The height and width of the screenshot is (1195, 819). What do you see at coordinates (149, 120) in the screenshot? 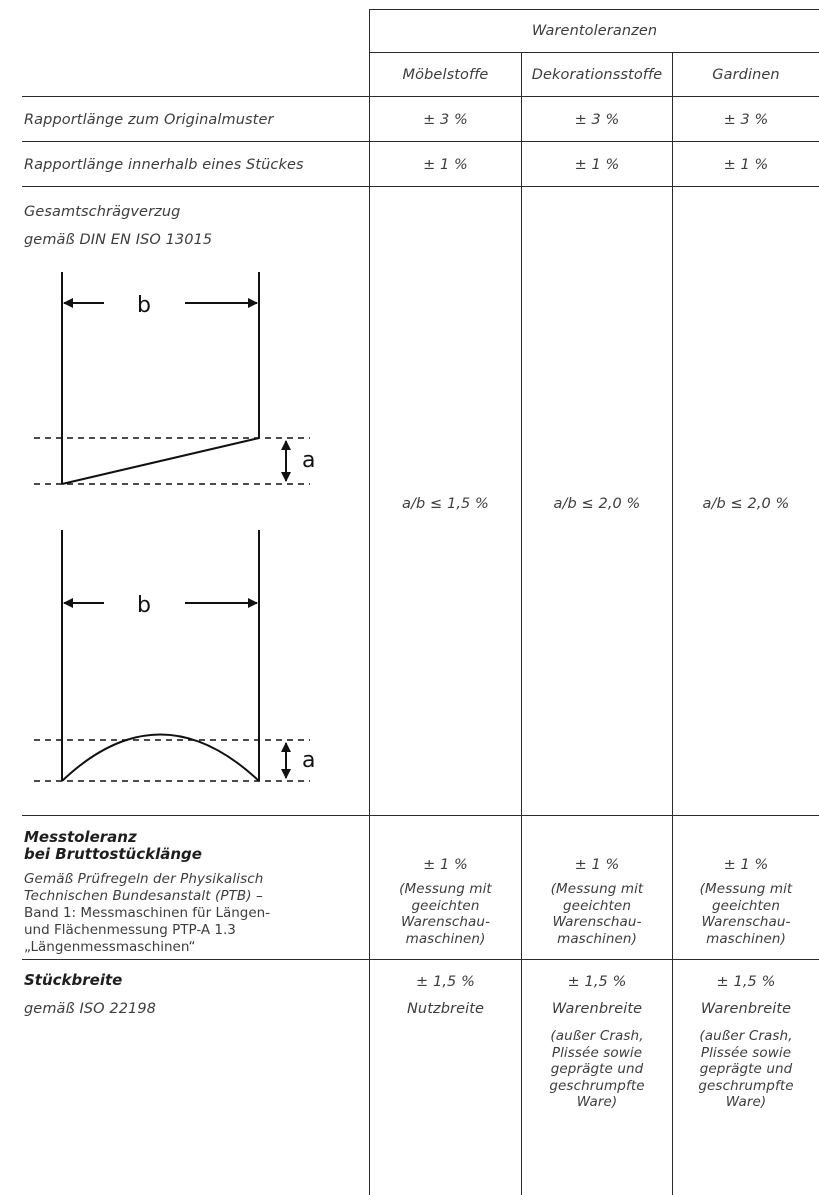
I see `row-label-rapport-original: Rapportlänge zum Originalmuster` at bounding box center [149, 120].